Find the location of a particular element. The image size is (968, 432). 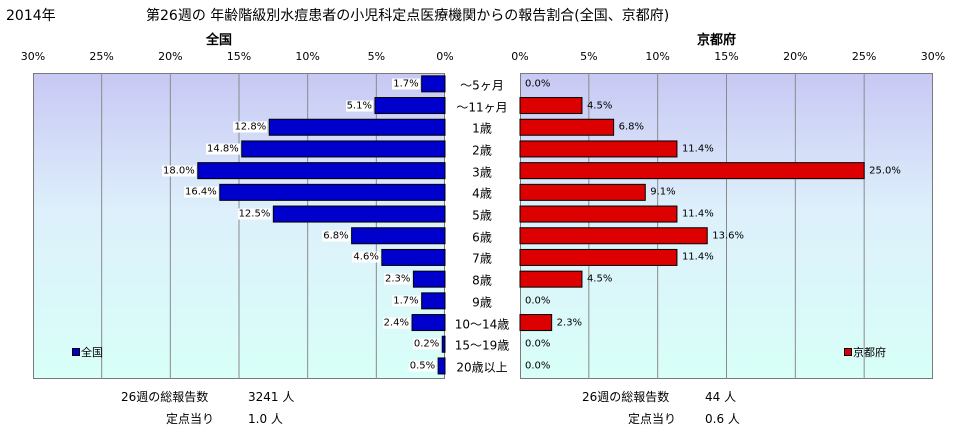

left-tick-label: 5% is located at coordinates (376, 56).